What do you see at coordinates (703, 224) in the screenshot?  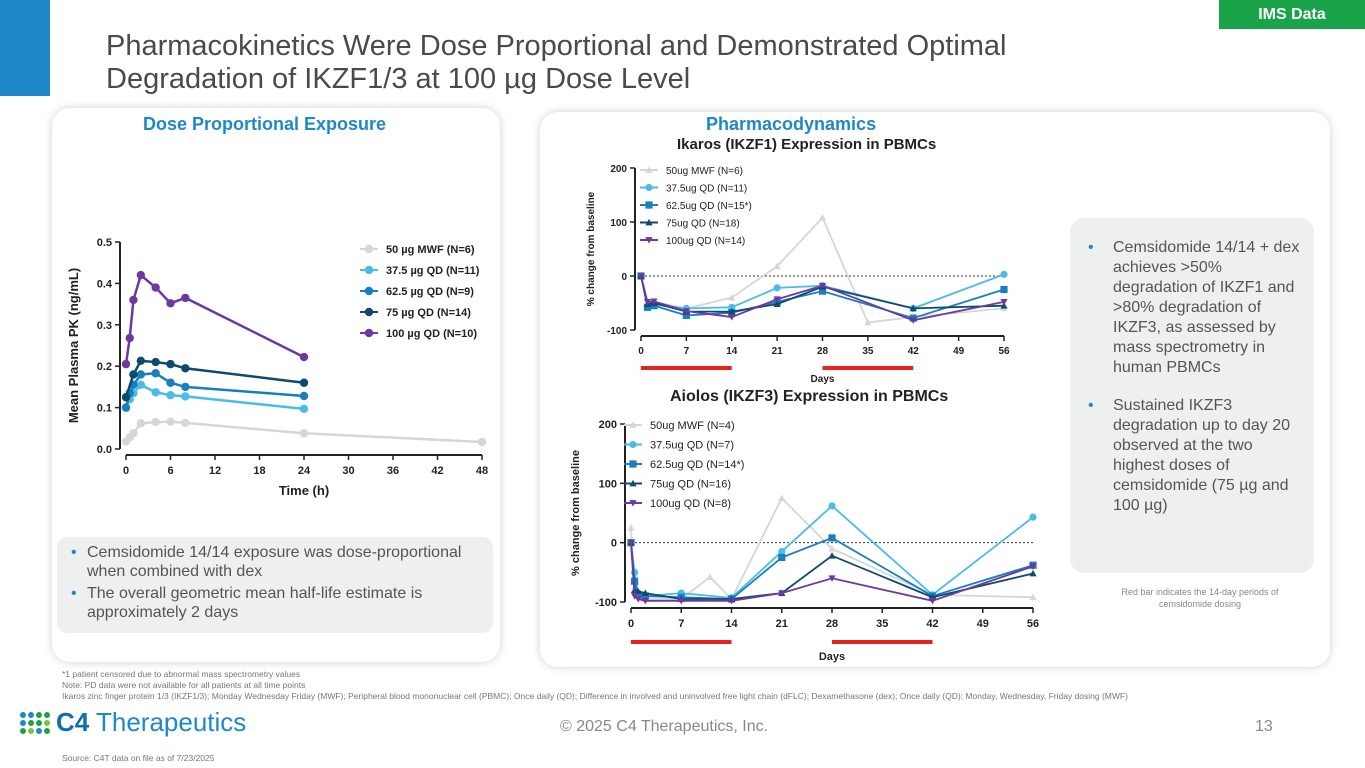 I see `legend-label: 75ug QD (N=18)` at bounding box center [703, 224].